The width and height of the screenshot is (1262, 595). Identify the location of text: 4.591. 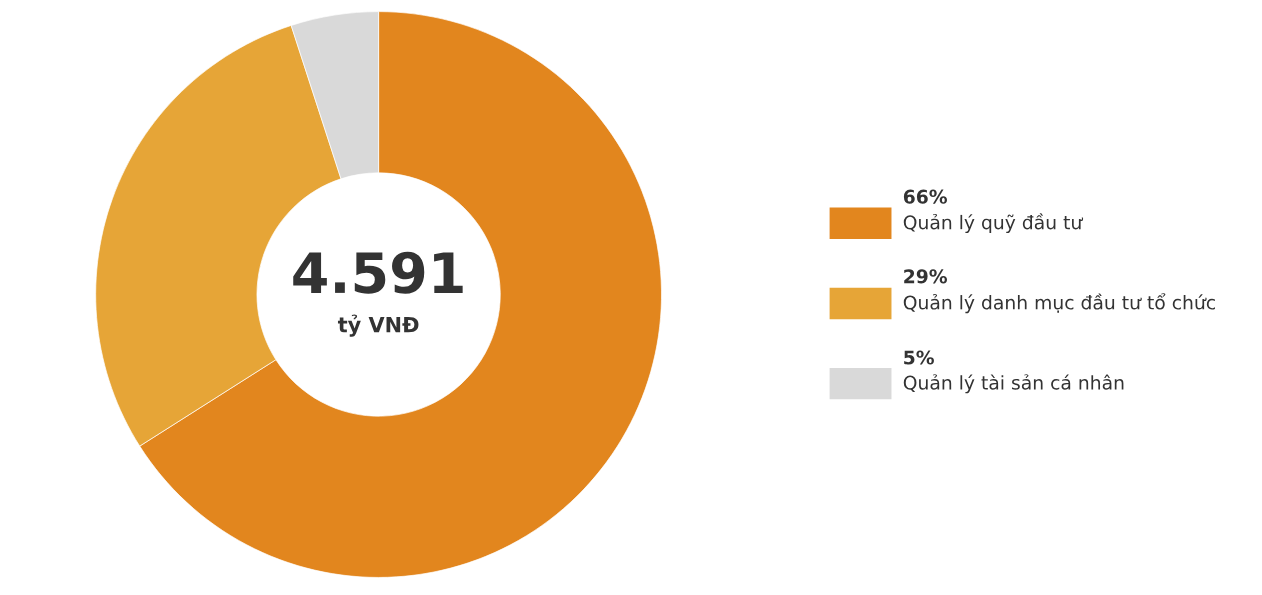
(378, 272).